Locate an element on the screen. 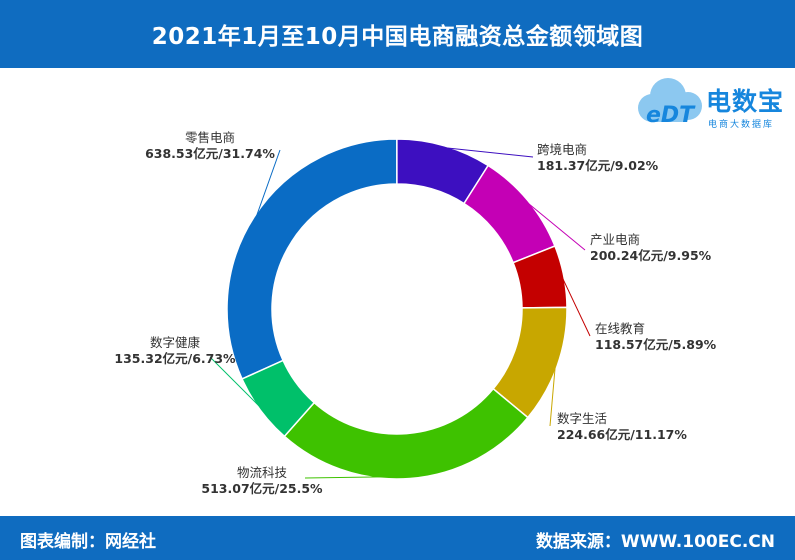  slice-name-label: 零售电商 is located at coordinates (210, 137).